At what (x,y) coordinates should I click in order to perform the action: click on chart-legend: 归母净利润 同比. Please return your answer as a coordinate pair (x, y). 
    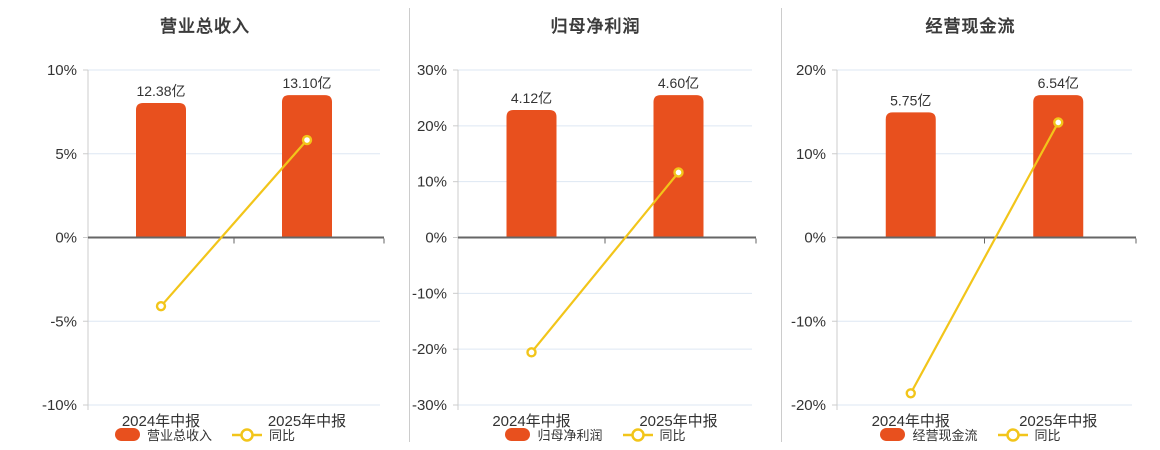
    Looking at the image, I should click on (595, 434).